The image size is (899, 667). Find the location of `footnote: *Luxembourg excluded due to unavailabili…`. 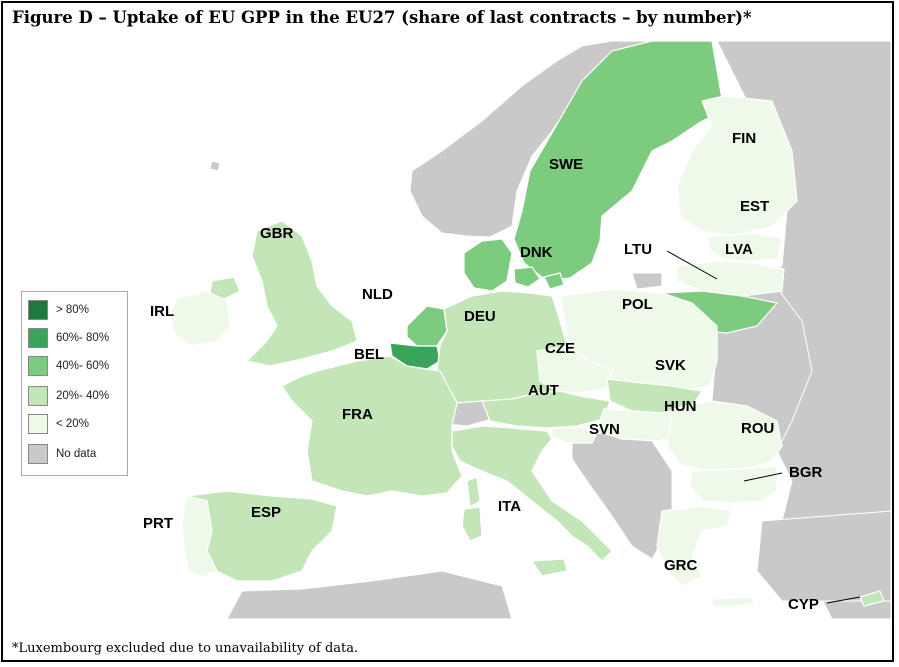

footnote: *Luxembourg excluded due to unavailabili… is located at coordinates (185, 648).